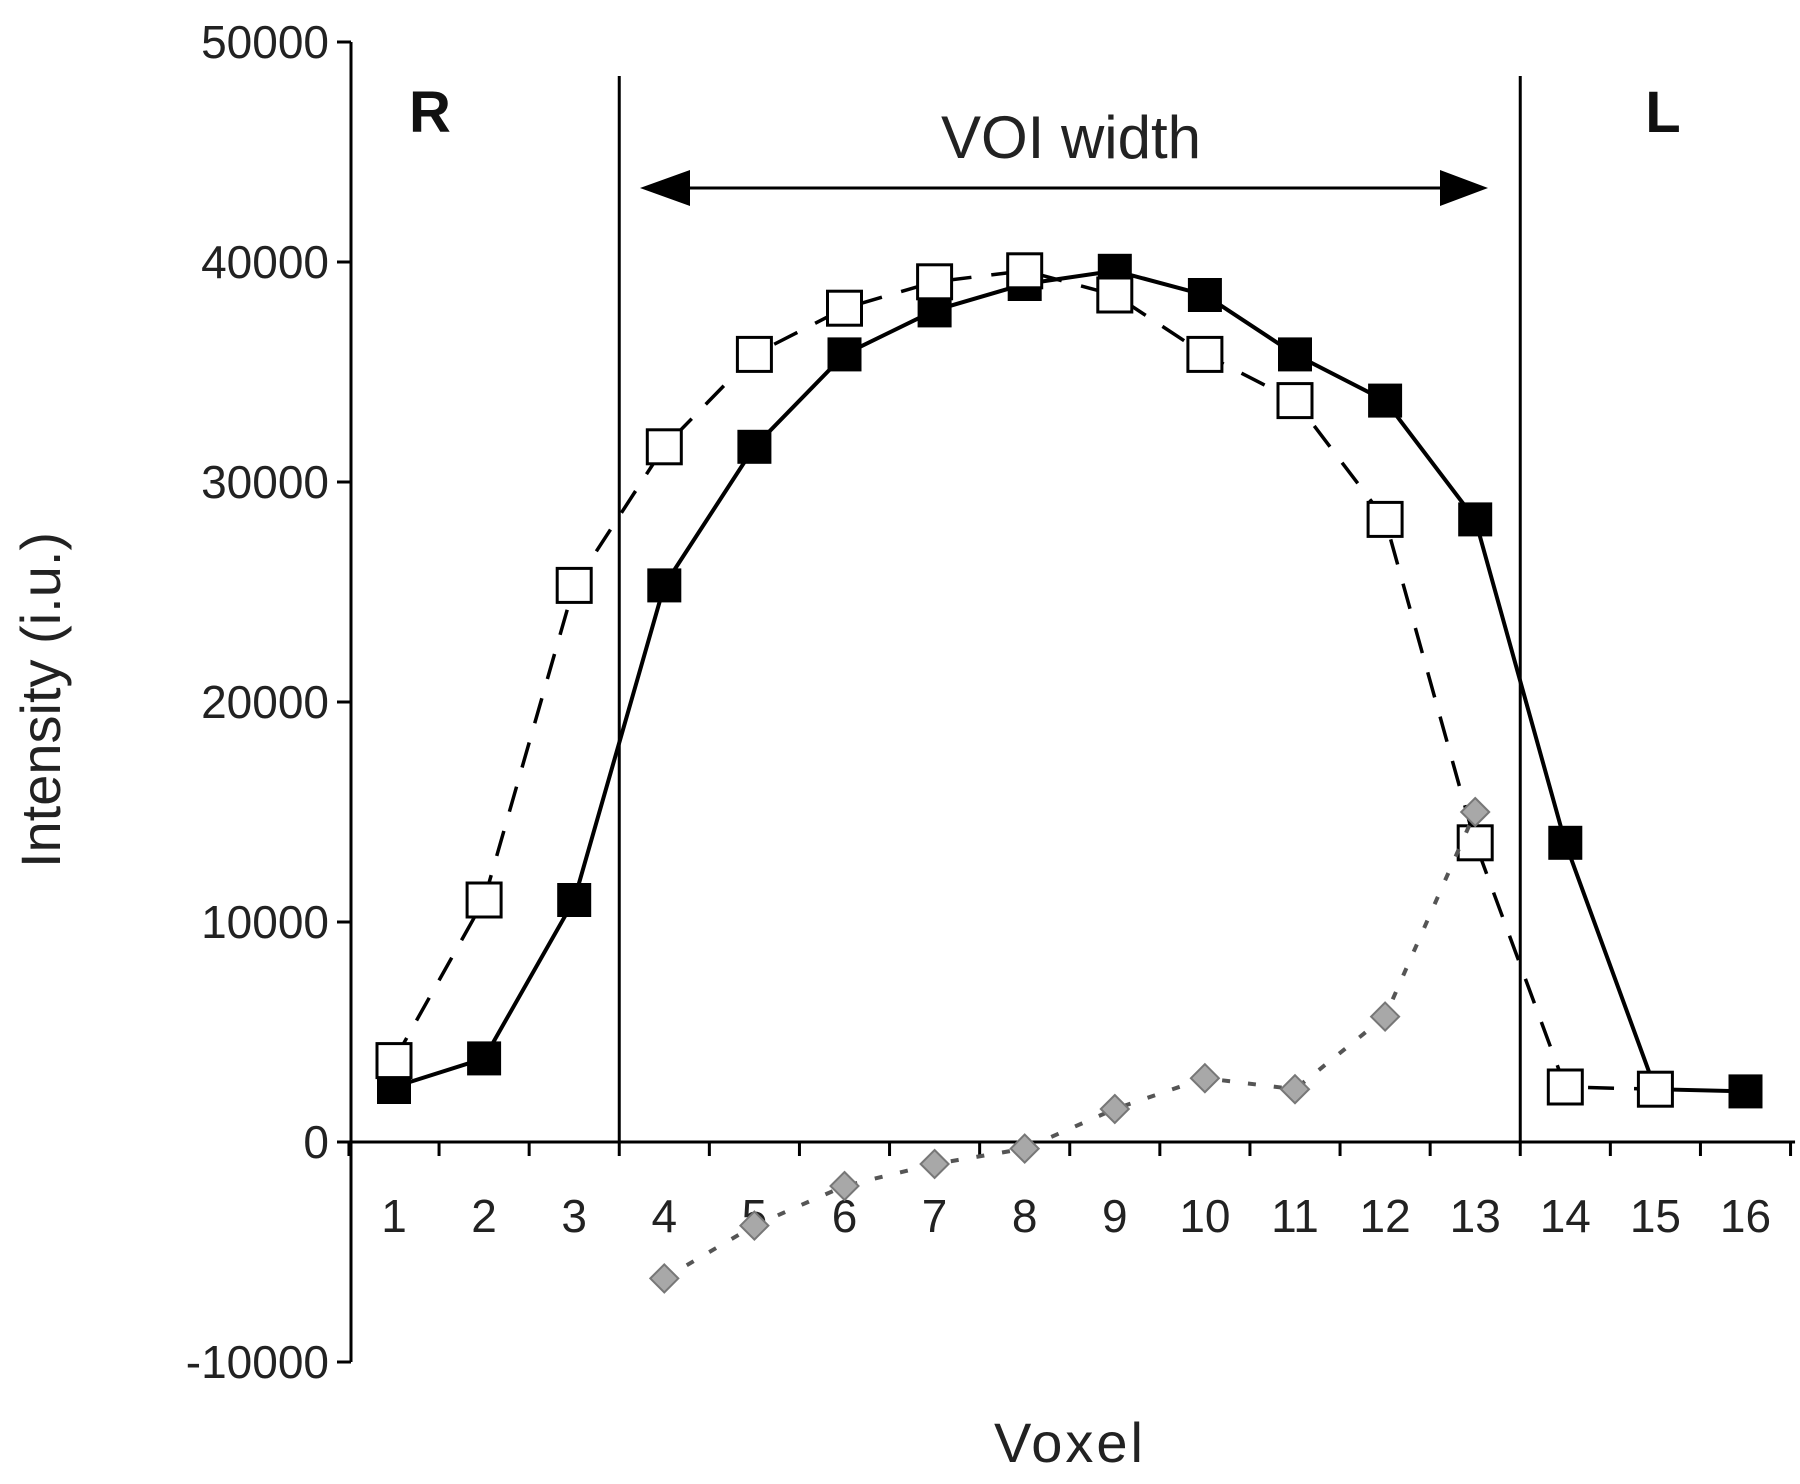  Describe the element at coordinates (265, 482) in the screenshot. I see `y-tick-label: 30000` at that location.